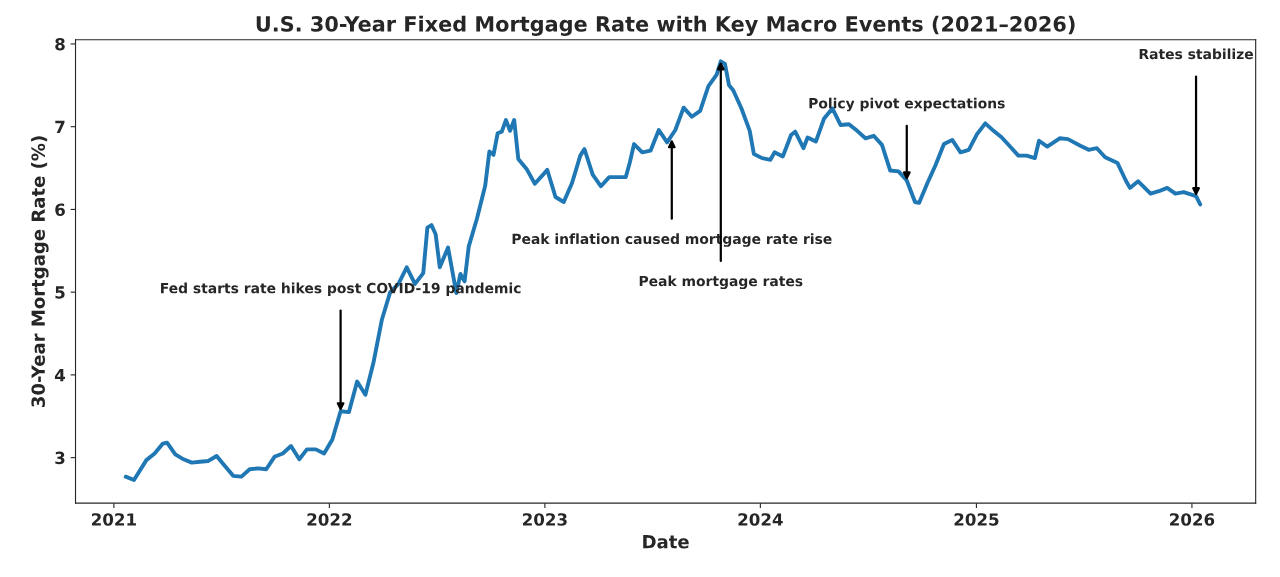 The height and width of the screenshot is (577, 1280). Describe the element at coordinates (60, 292) in the screenshot. I see `y-tick-label: 5` at that location.